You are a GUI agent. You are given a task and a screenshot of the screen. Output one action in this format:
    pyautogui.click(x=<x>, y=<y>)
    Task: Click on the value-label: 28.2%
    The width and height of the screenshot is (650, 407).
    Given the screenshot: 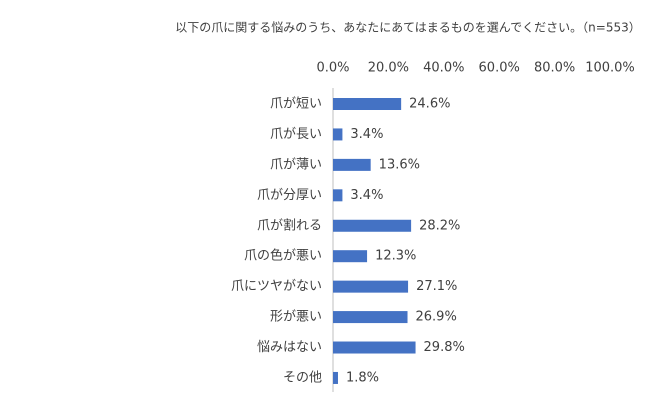 What is the action you would take?
    pyautogui.click(x=439, y=225)
    